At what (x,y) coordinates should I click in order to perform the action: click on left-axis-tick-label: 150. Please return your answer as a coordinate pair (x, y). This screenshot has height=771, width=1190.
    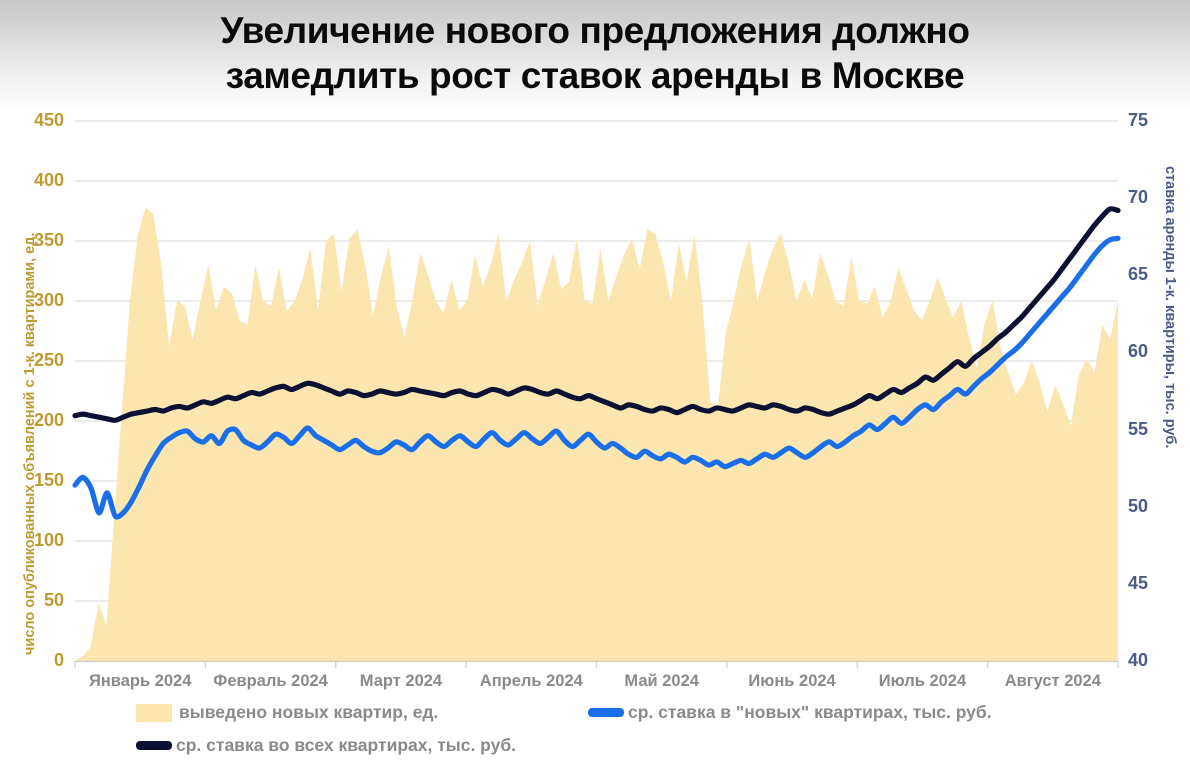
    Looking at the image, I should click on (48, 480).